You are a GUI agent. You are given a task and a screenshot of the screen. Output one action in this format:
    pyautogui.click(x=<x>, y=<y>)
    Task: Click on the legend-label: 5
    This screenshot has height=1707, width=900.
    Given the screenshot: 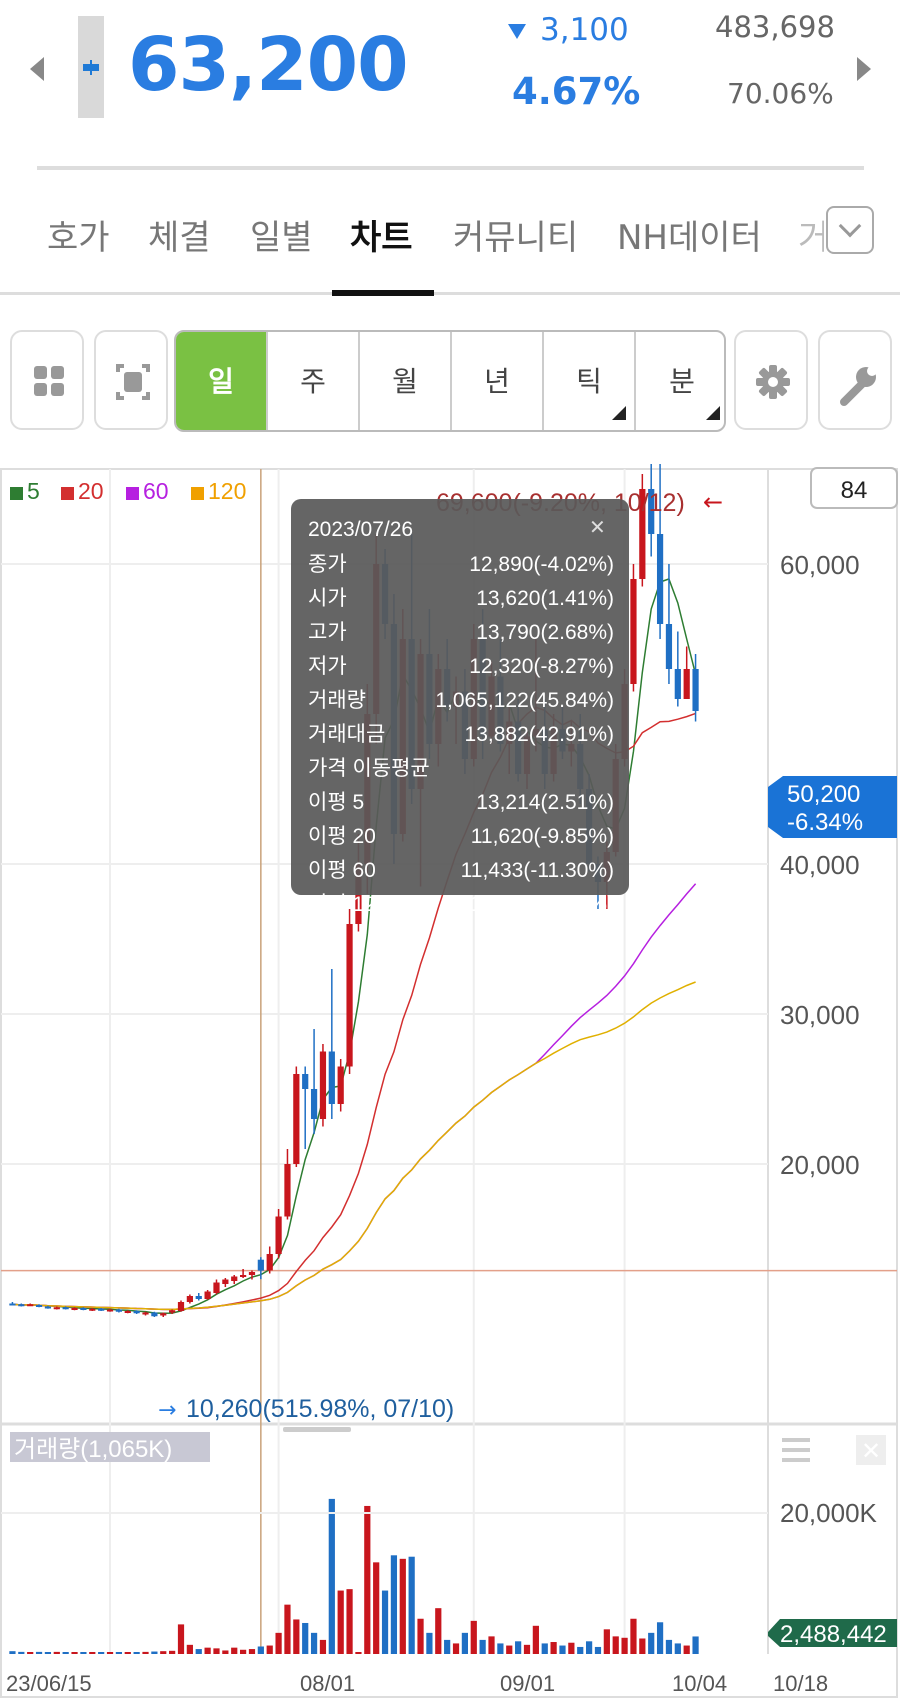 What is the action you would take?
    pyautogui.click(x=33, y=491)
    